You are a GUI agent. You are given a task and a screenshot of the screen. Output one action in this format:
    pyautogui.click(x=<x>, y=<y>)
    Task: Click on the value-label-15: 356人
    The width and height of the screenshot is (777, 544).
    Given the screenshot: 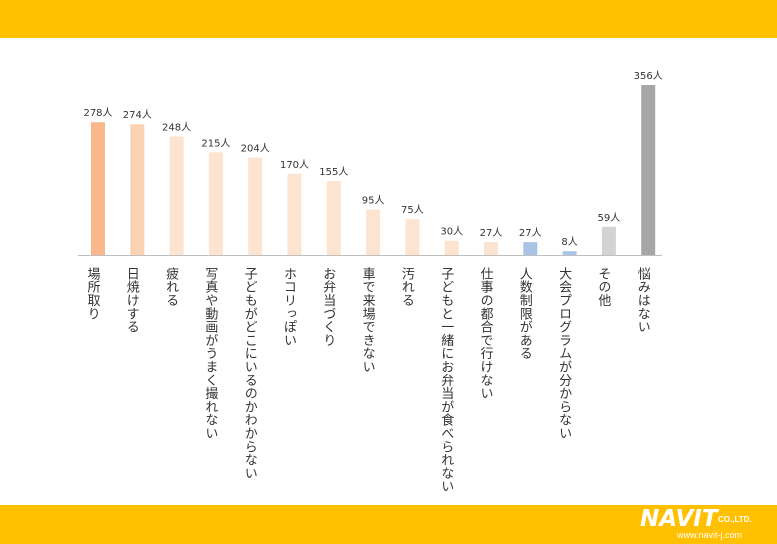 What is the action you would take?
    pyautogui.click(x=648, y=76)
    